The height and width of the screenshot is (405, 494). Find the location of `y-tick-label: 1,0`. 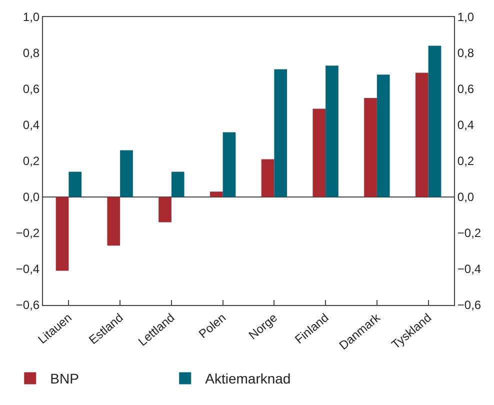

y-tick-label: 1,0 is located at coordinates (31, 17).